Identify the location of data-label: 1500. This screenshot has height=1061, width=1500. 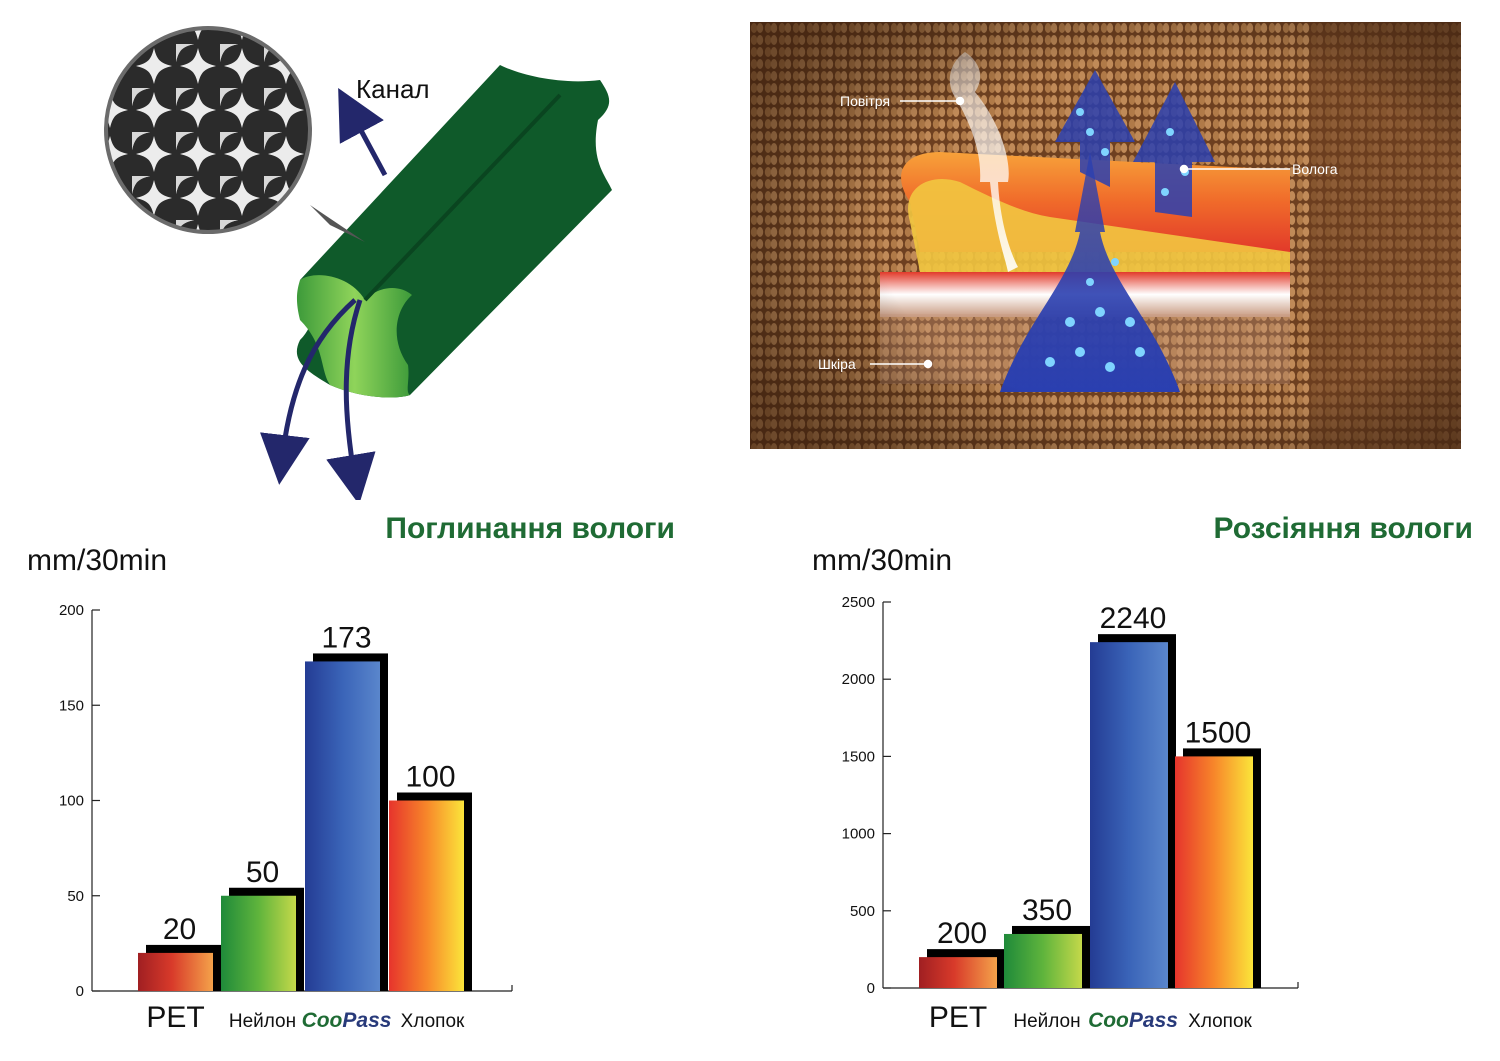
(1218, 732).